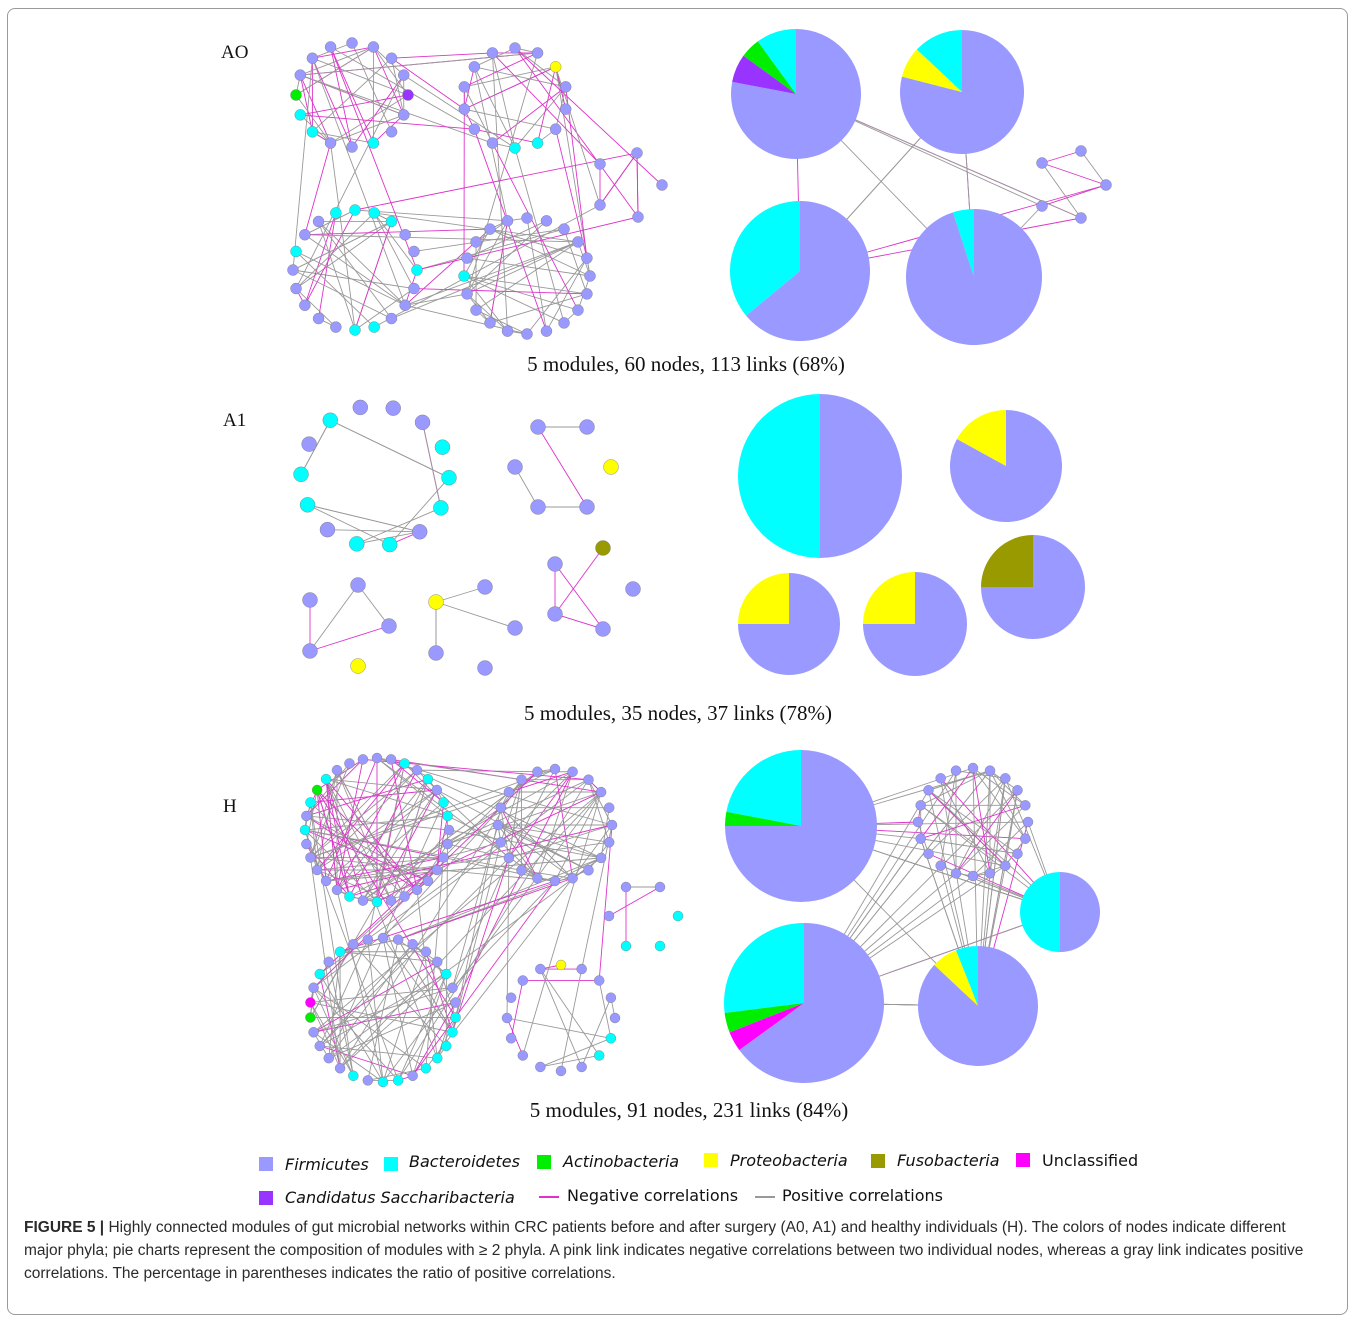 The image size is (1357, 1323). What do you see at coordinates (789, 1160) in the screenshot?
I see `legend-label-proteobacteria: Proteobacteria` at bounding box center [789, 1160].